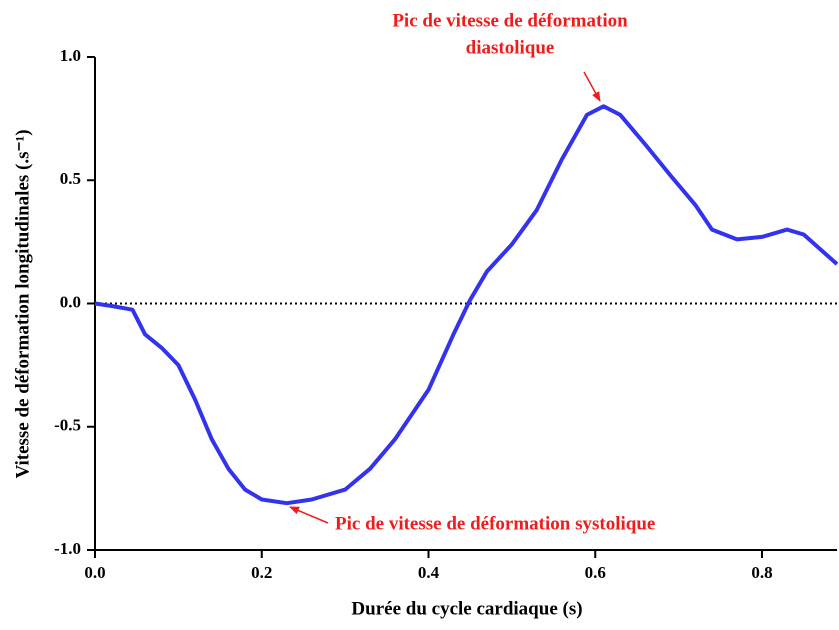  What do you see at coordinates (67, 548) in the screenshot?
I see `y-tick-label: -1.0` at bounding box center [67, 548].